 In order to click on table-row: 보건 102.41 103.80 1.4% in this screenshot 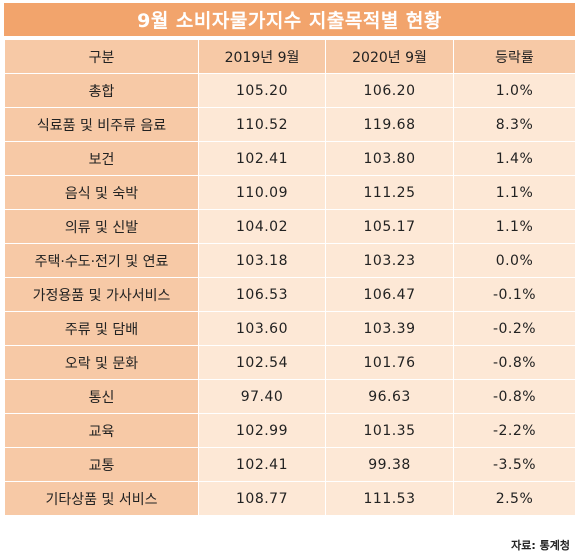, I will do `click(290, 158)`.